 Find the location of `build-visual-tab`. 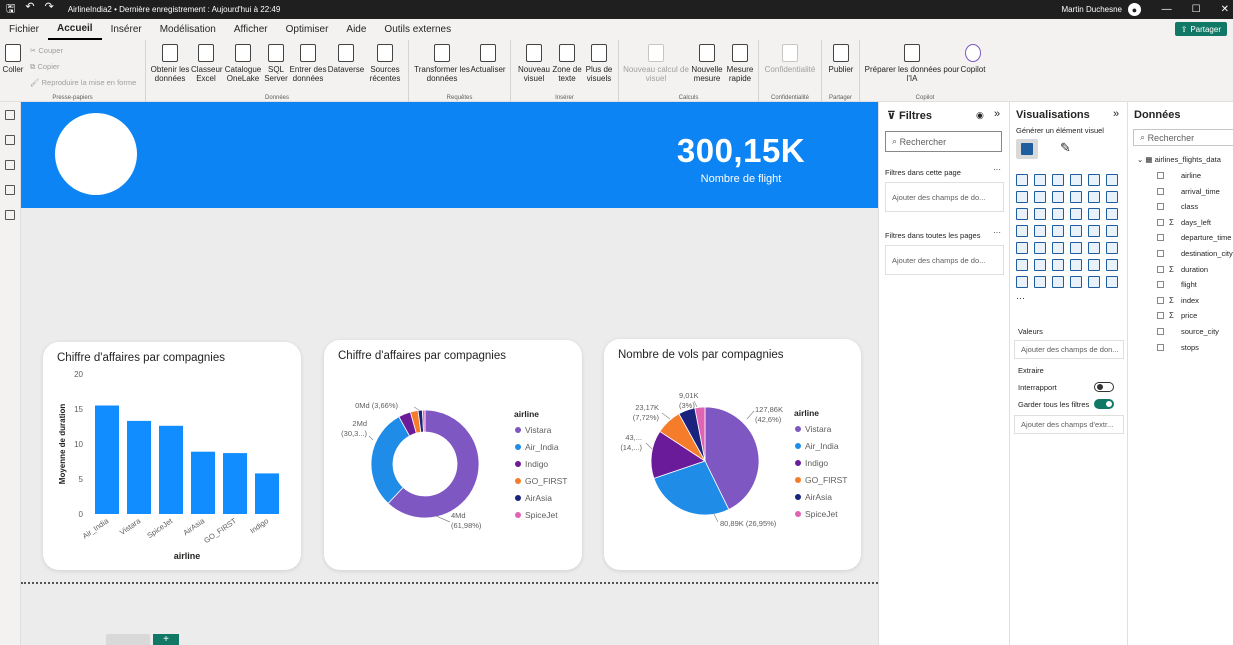

build-visual-tab is located at coordinates (1027, 149).